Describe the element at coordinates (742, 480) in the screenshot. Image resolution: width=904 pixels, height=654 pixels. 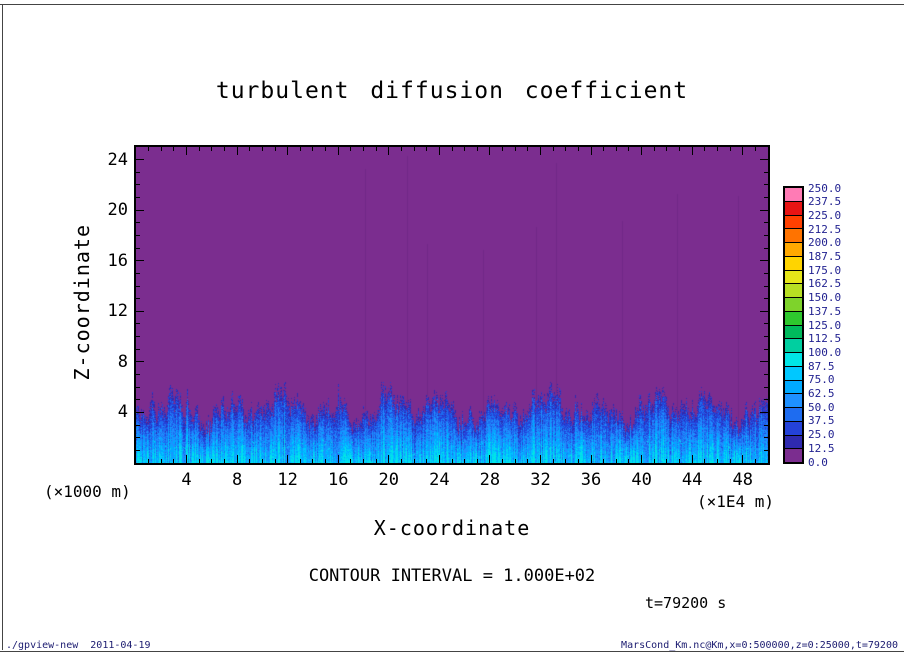
I see `x-tick-label: 48` at that location.